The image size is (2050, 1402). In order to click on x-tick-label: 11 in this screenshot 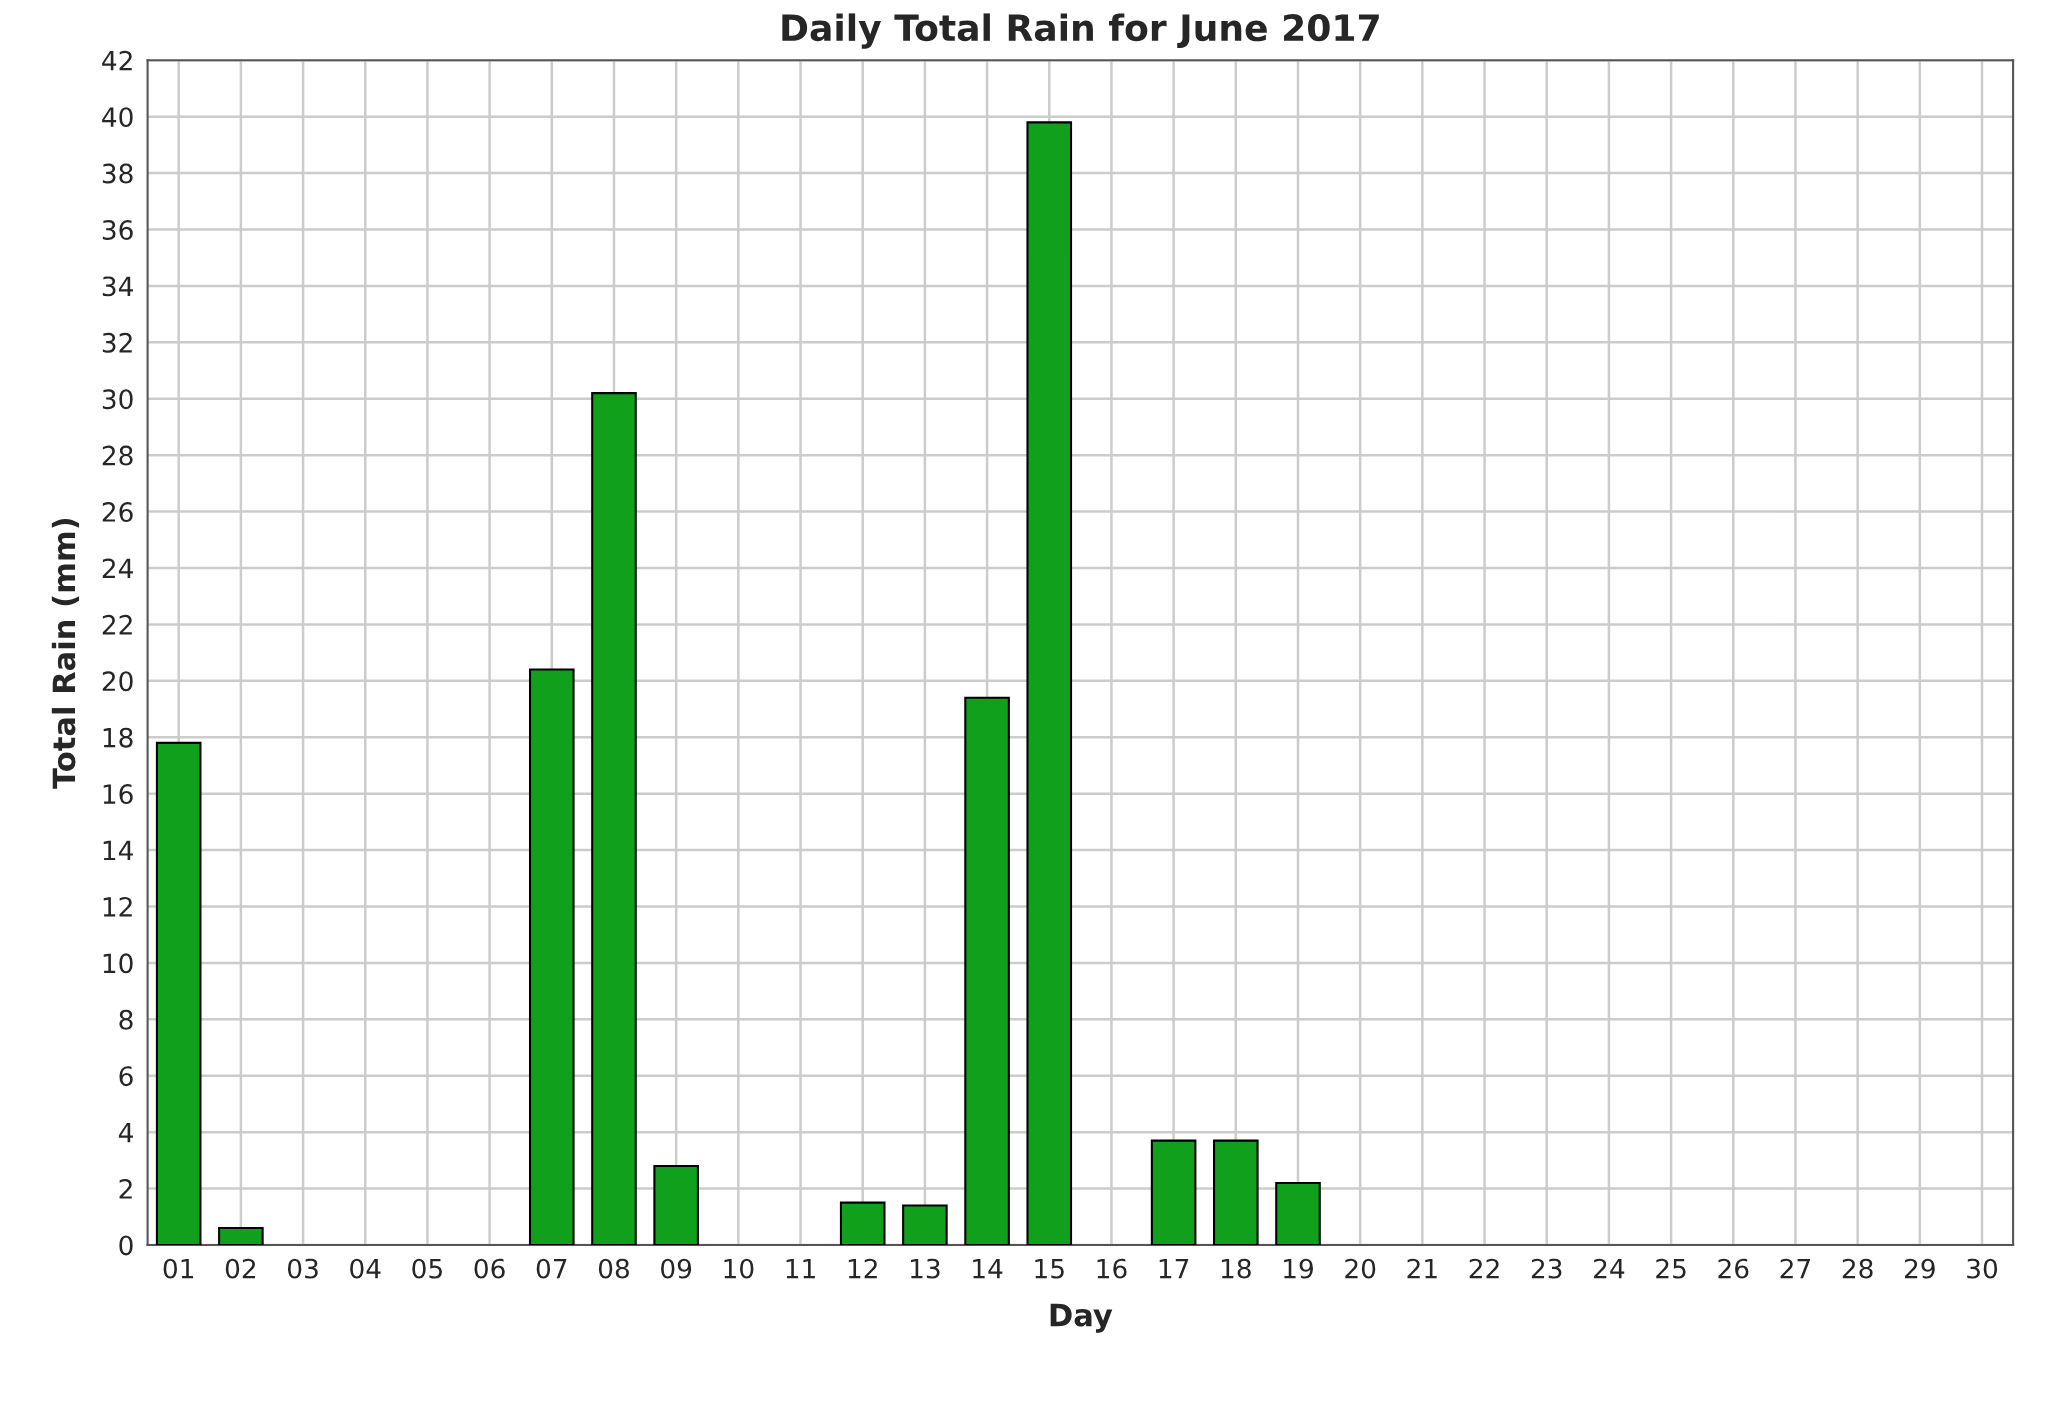, I will do `click(800, 1268)`.